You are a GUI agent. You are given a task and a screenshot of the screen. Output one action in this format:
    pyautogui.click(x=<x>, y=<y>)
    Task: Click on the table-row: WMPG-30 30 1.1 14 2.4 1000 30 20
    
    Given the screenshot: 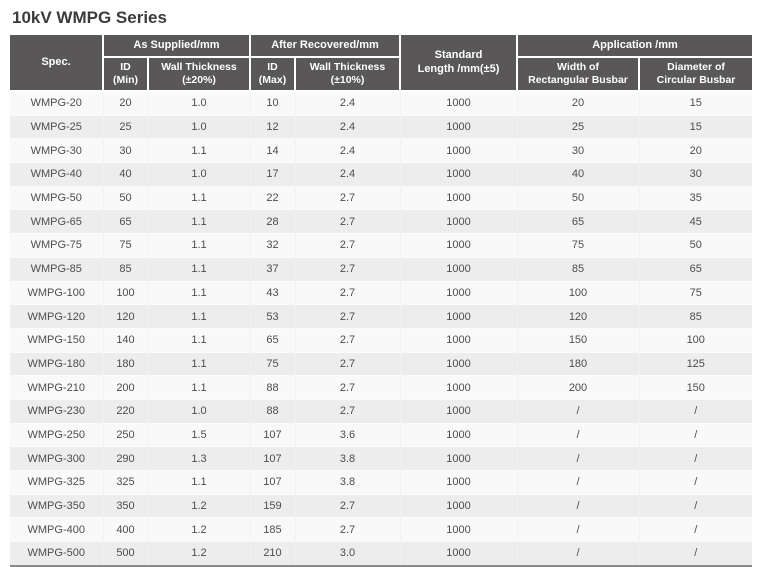 What is the action you would take?
    pyautogui.click(x=381, y=150)
    